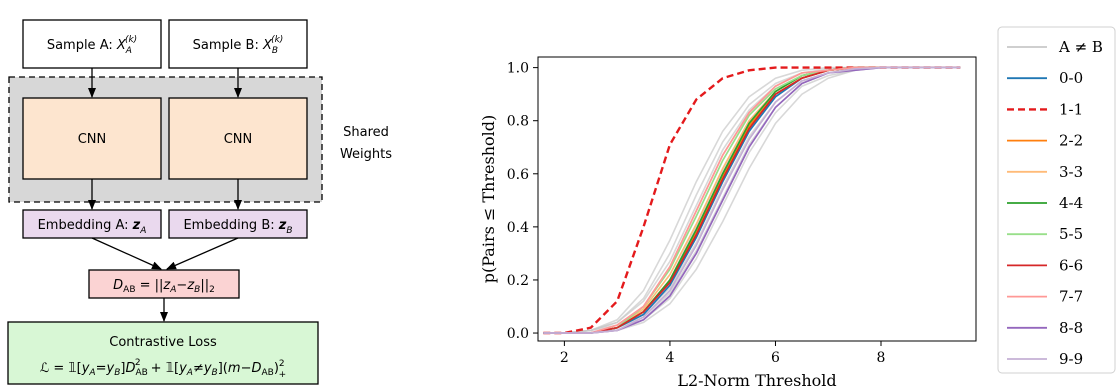  What do you see at coordinates (518, 175) in the screenshot?
I see `y-tick-label: 0.6` at bounding box center [518, 175].